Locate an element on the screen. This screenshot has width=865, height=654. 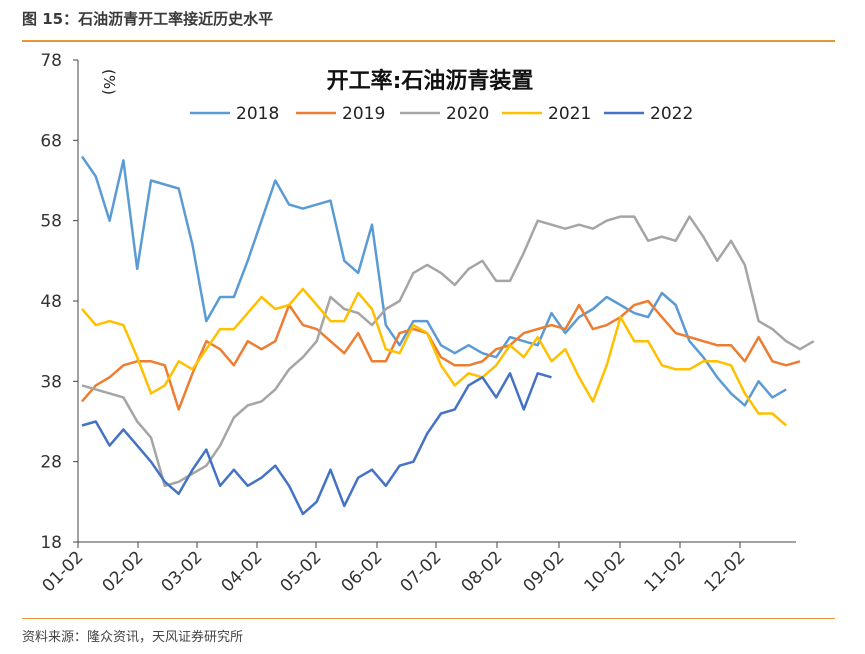
y-tick-label: 38 is located at coordinates (51, 382).